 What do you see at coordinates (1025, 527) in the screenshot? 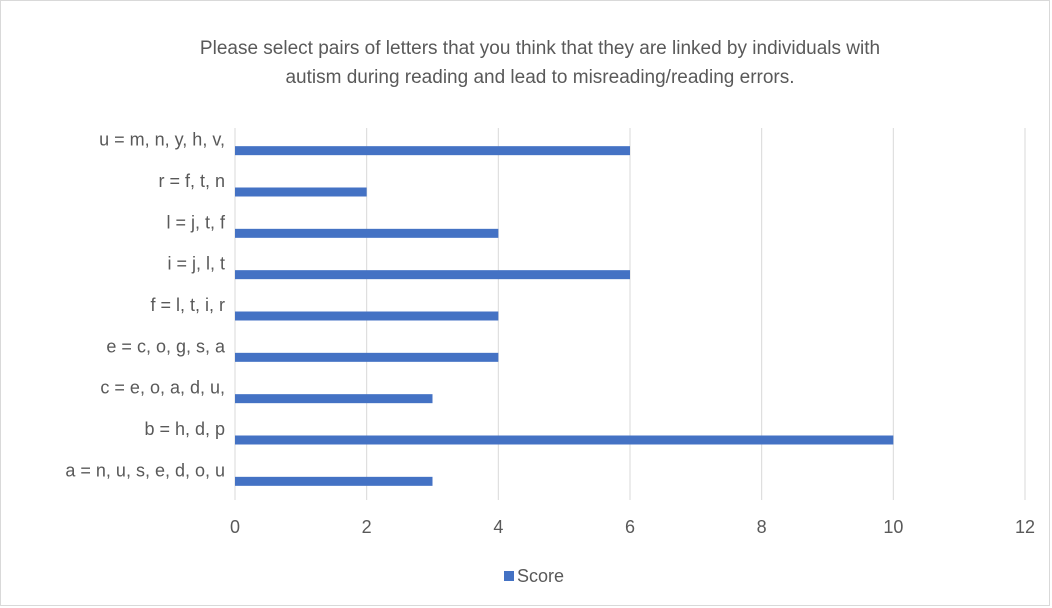
I see `x-tick-label: 12` at bounding box center [1025, 527].